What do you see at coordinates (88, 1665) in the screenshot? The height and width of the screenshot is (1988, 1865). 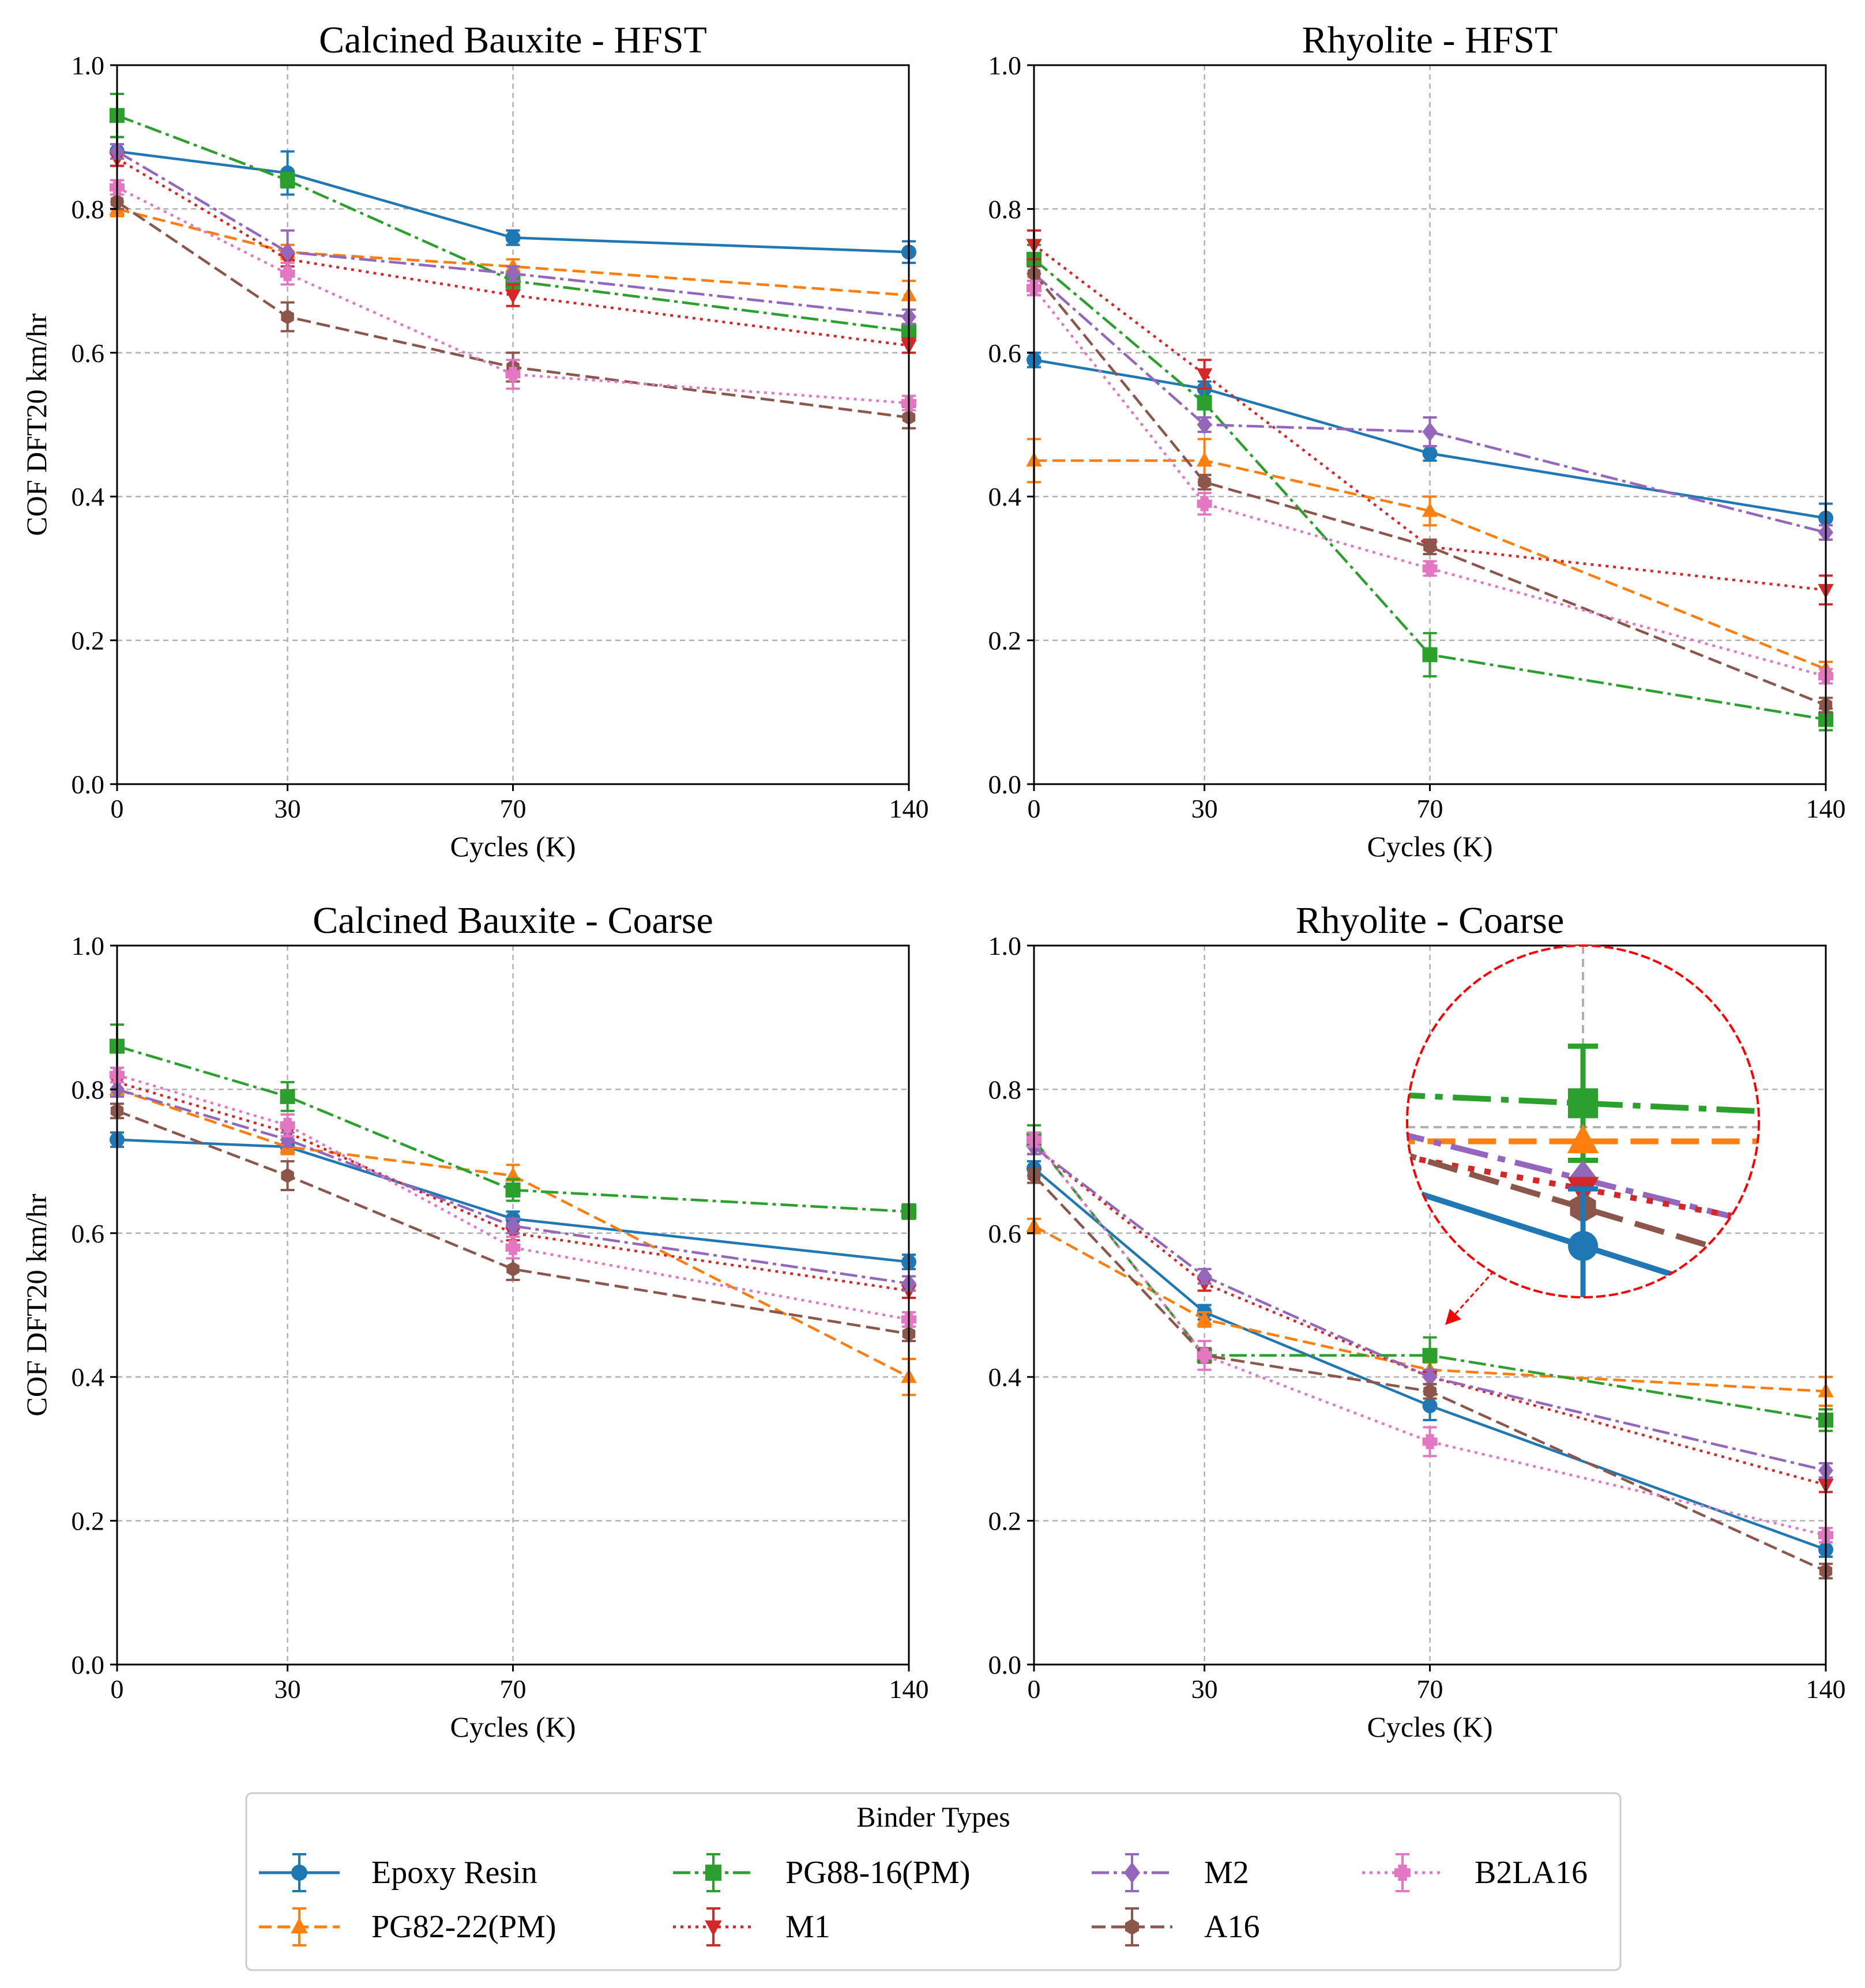 I see `y-tick-label: 0.0` at bounding box center [88, 1665].